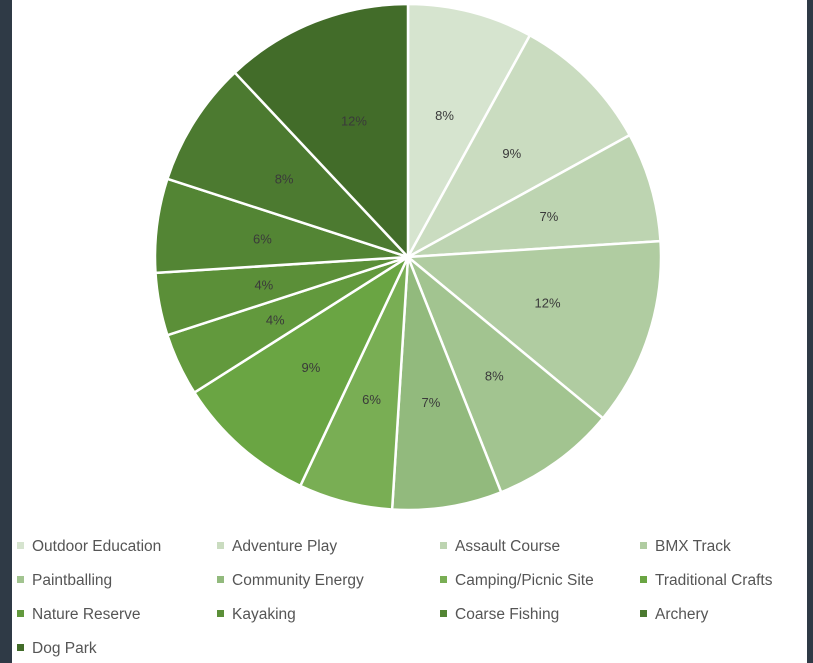  I want to click on legend-item: Kayaking, so click(256, 615).